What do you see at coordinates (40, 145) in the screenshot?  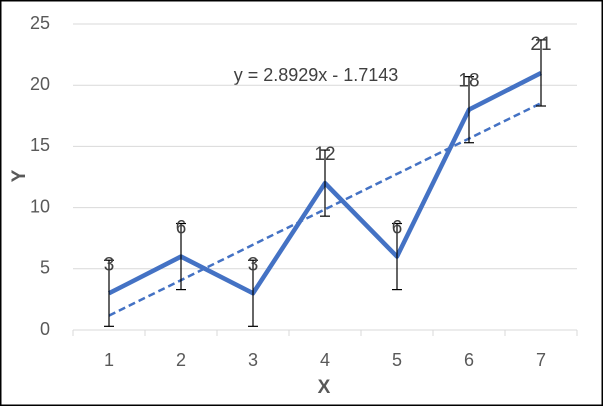 I see `y-tick-label: 15` at bounding box center [40, 145].